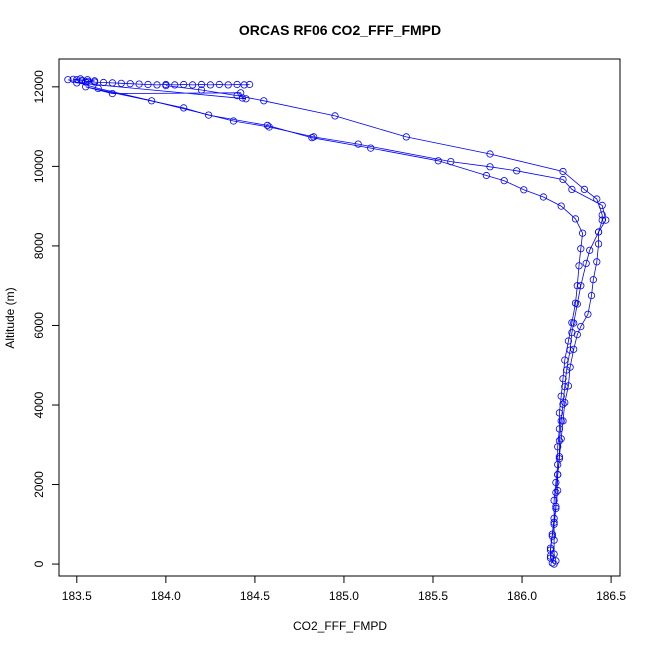  What do you see at coordinates (39, 87) in the screenshot?
I see `y-tick-label: 12000` at bounding box center [39, 87].